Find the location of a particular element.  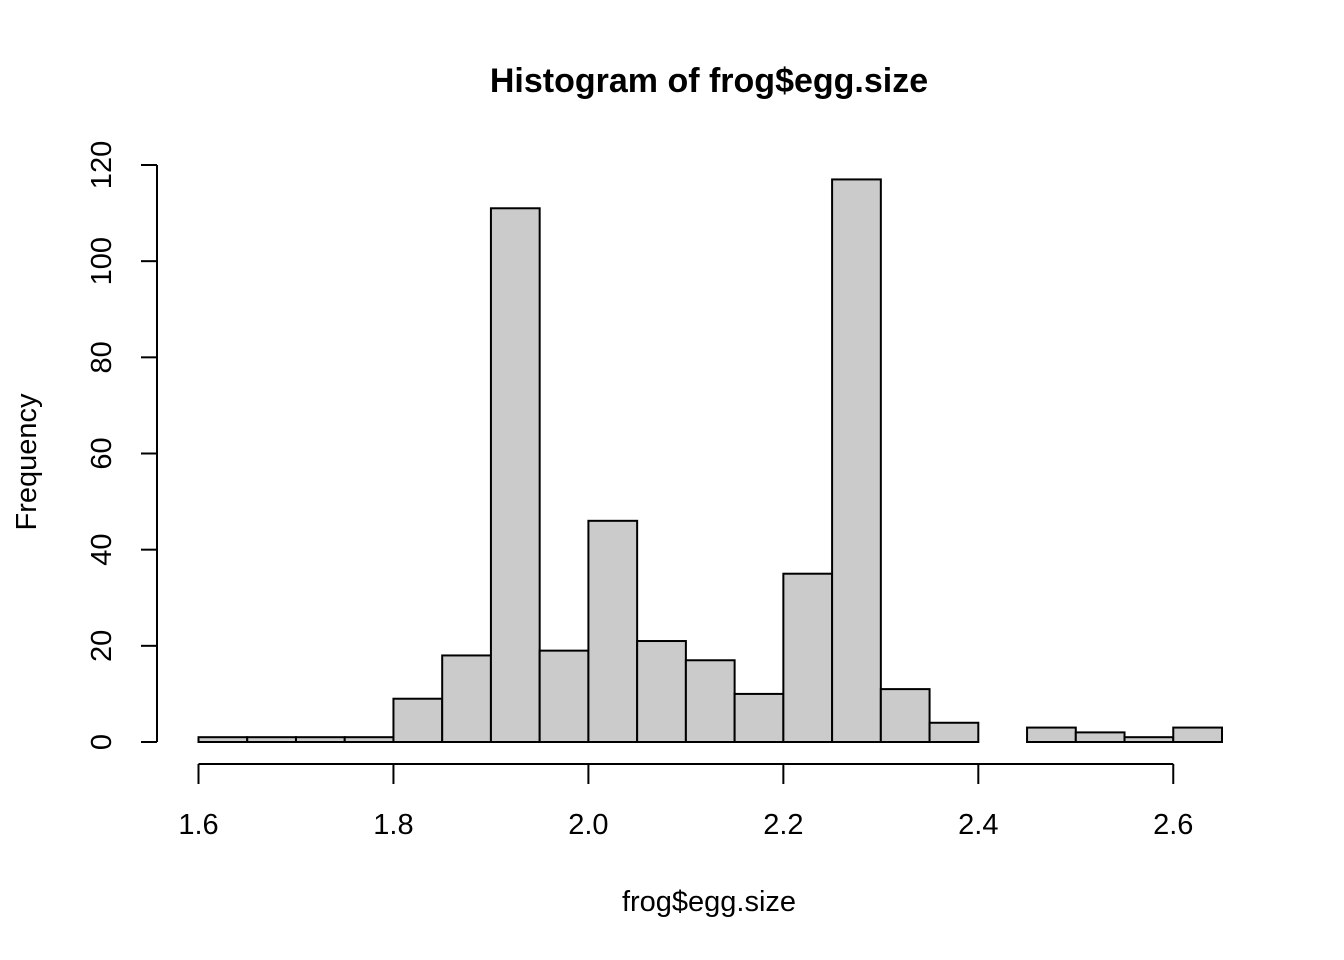

chart-title: Histogram of frog$egg.size is located at coordinates (709, 81).